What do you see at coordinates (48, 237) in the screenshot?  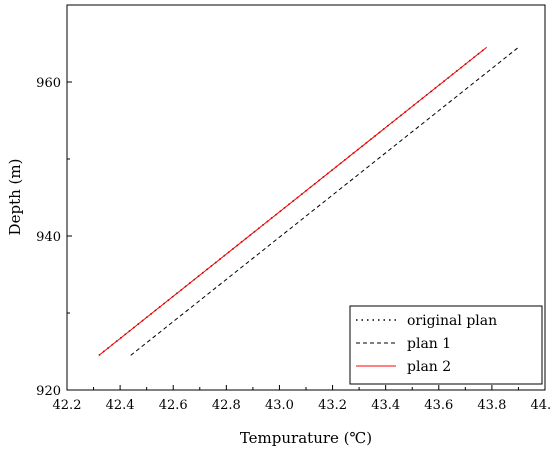 I see `y-tick-label: 940` at bounding box center [48, 237].